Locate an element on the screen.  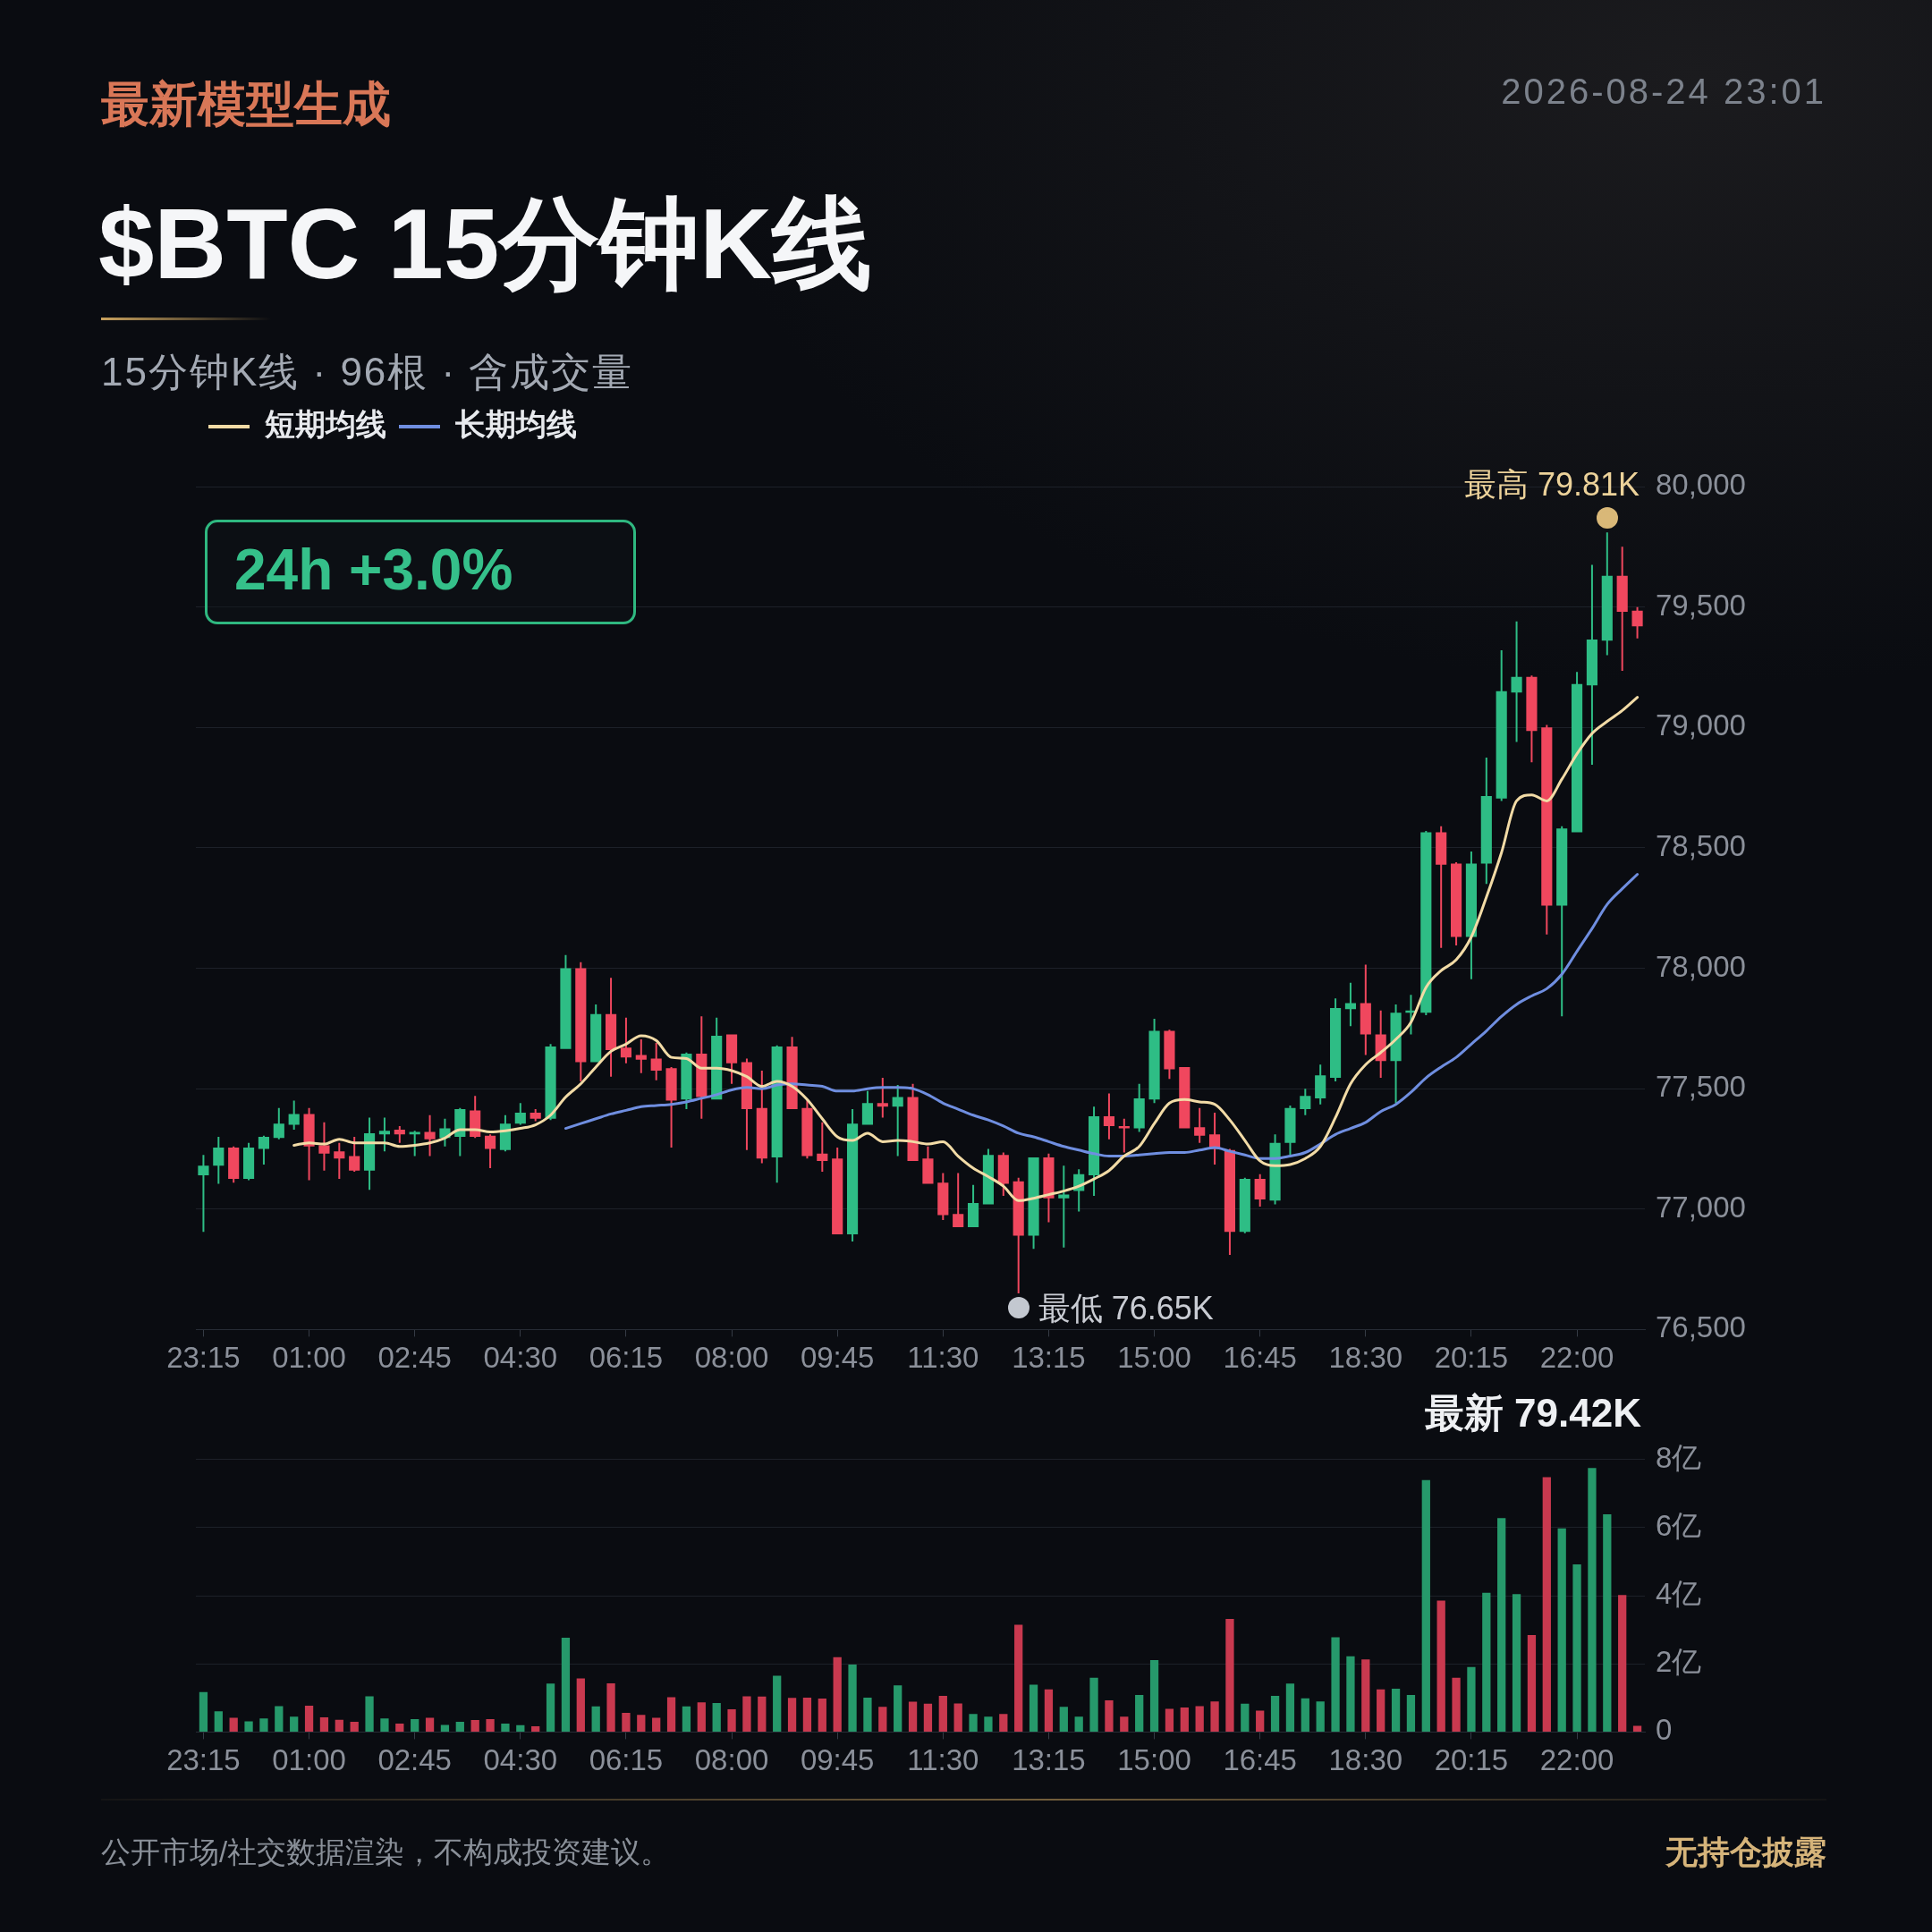
chart-subtitle: 15分钟K线 · 96根 · 含成交量 is located at coordinates (367, 372).